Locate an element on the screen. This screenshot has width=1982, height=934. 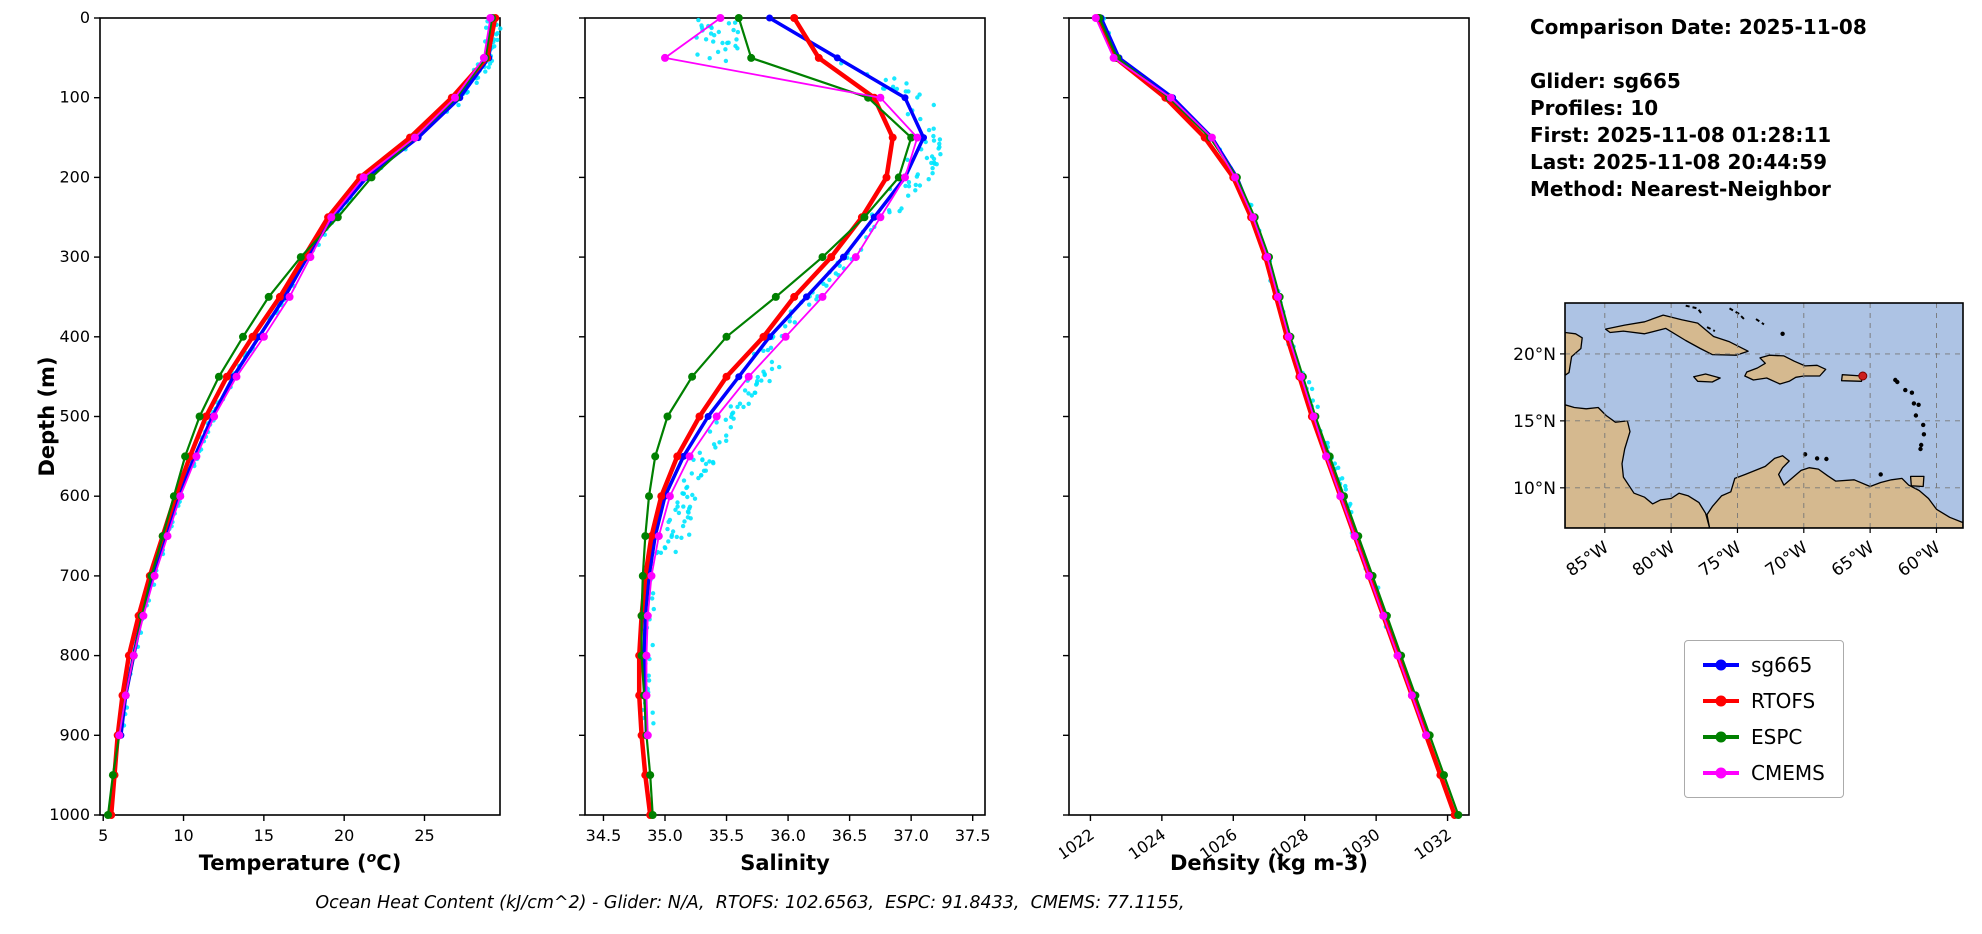
map-svg: 20°N 15°N 10°N 85°W 80°W 75°W 70°W 65°W 60°W is located at coordinates (1738, 441).